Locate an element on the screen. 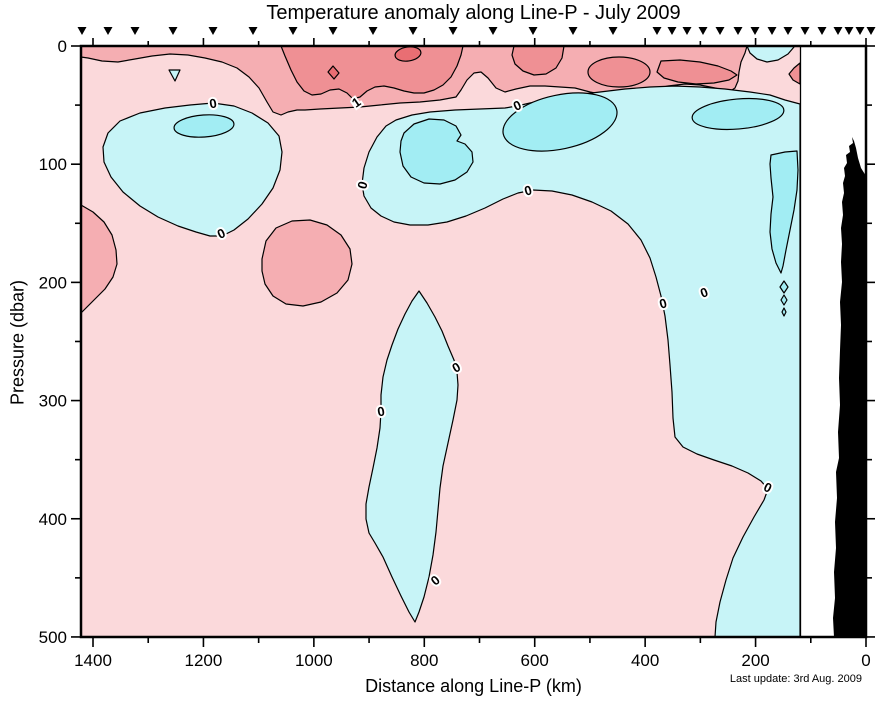 The image size is (878, 708). x-tick-label: 800 is located at coordinates (424, 660).